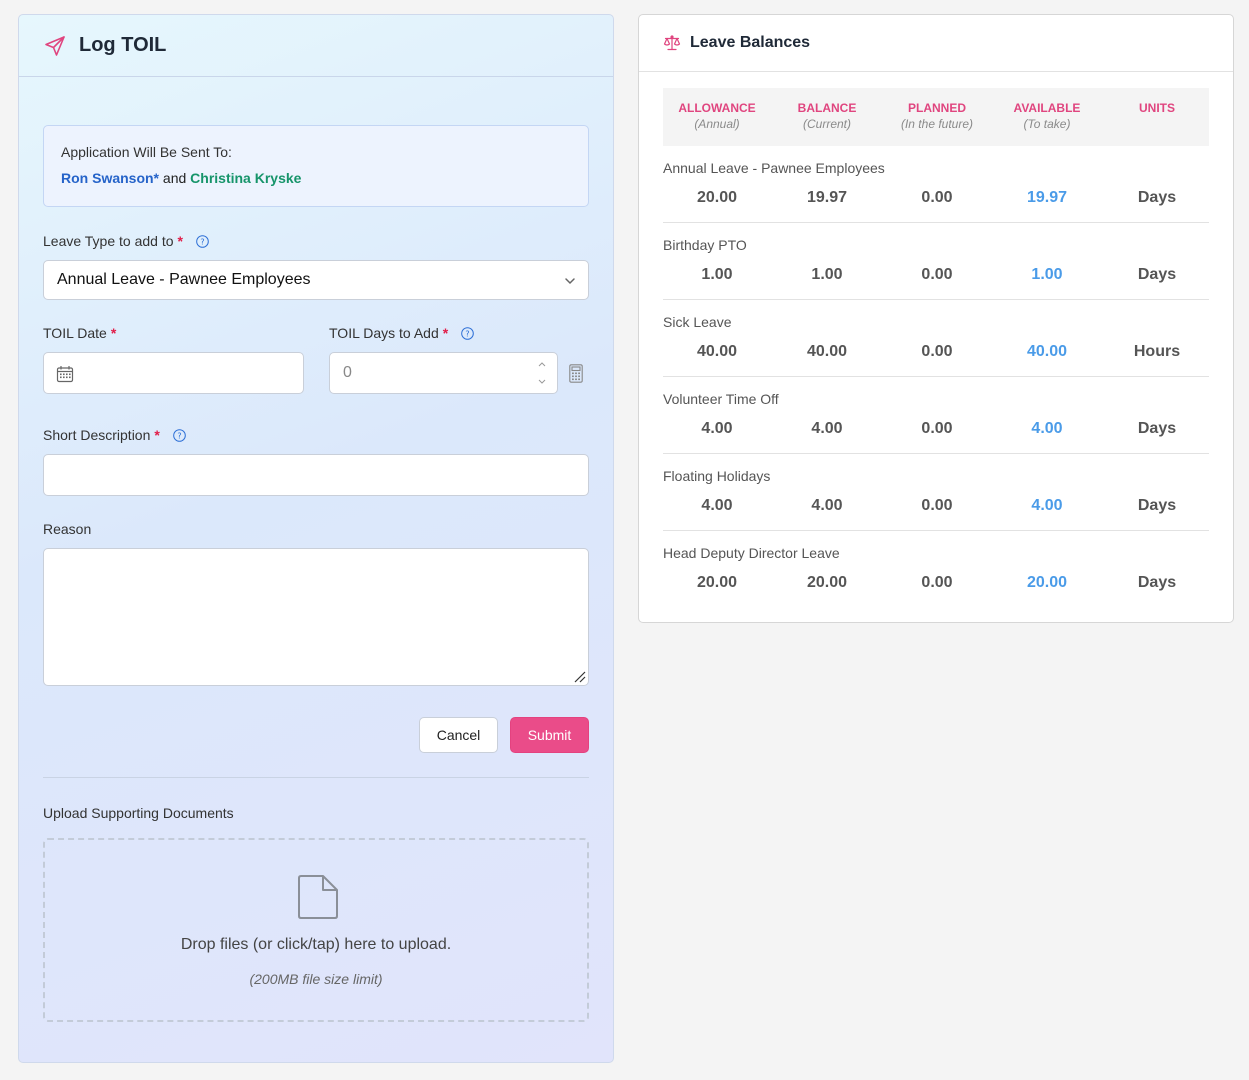 The width and height of the screenshot is (1249, 1080). Describe the element at coordinates (97, 435) in the screenshot. I see `short-desc-label: Short Description` at that location.